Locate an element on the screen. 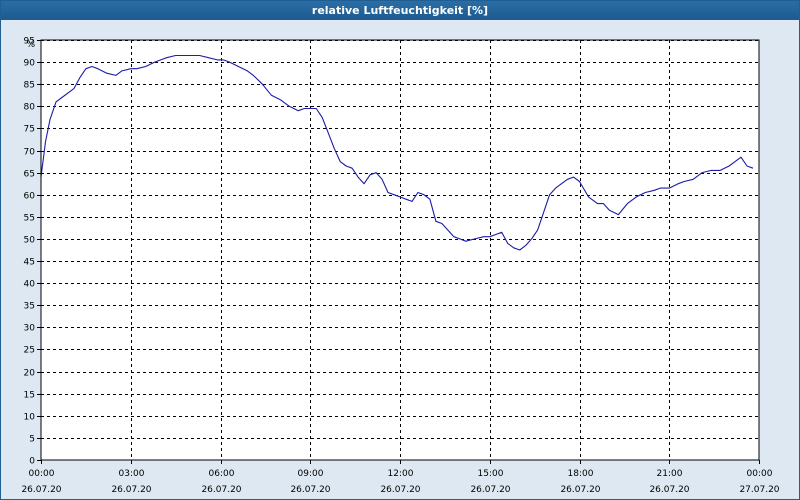  y-tick-label: 20 is located at coordinates (30, 374).